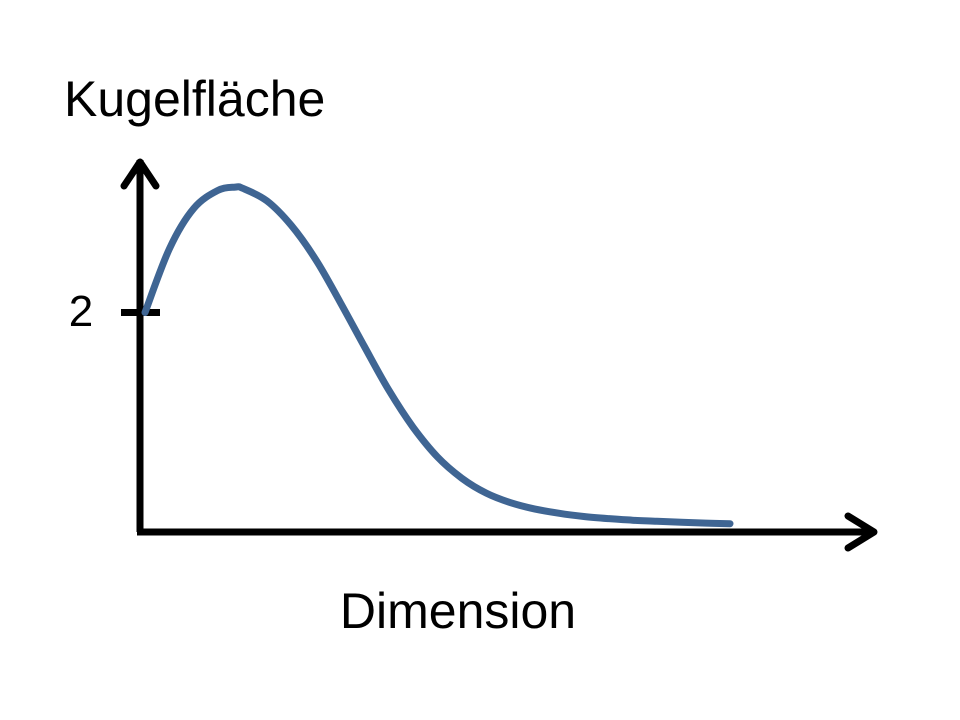 The image size is (960, 720). Describe the element at coordinates (81, 311) in the screenshot. I see `y-tick-label: 2` at that location.